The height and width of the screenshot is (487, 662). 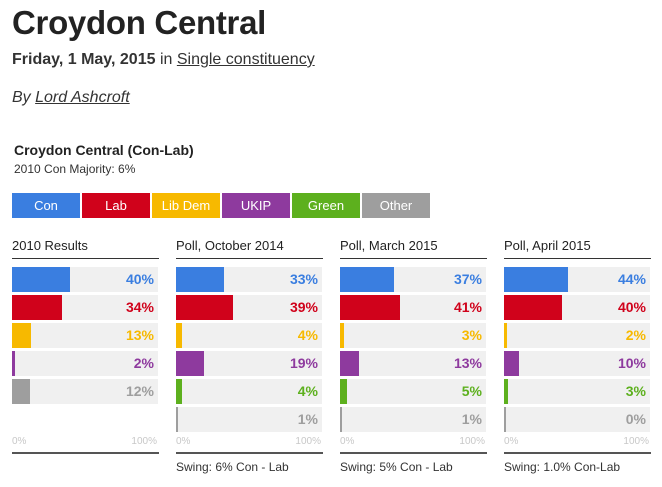 What do you see at coordinates (139, 307) in the screenshot?
I see `bar-value-label-lab: 34%` at bounding box center [139, 307].